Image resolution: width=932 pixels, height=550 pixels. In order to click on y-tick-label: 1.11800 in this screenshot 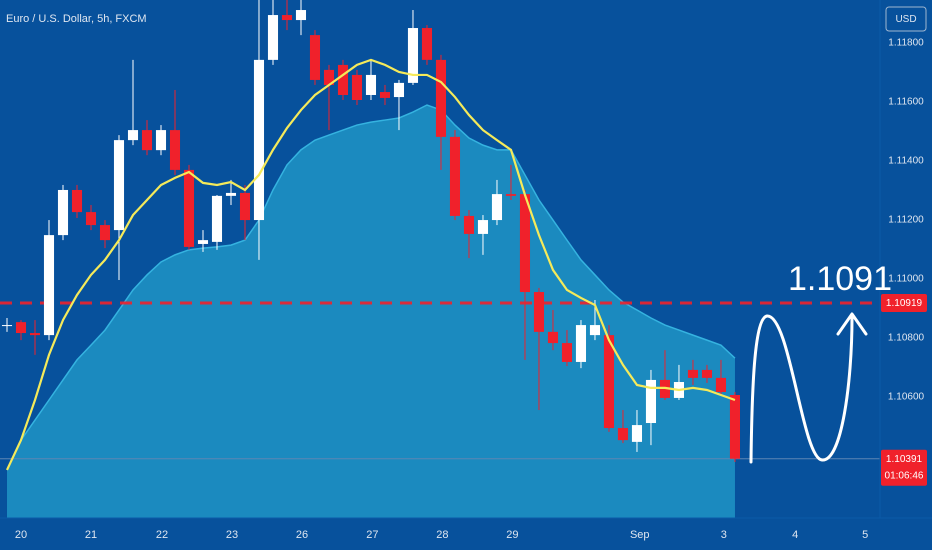, I will do `click(906, 43)`.